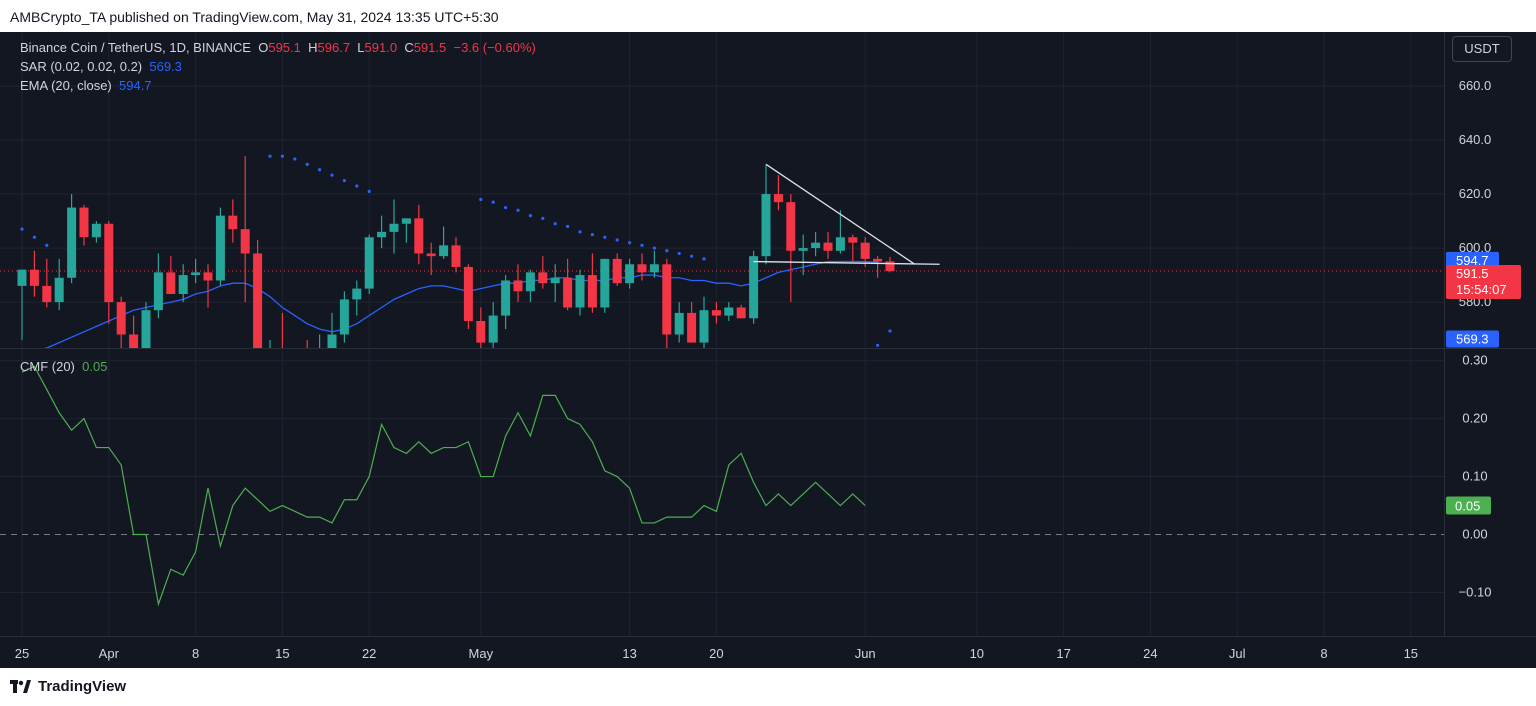 This screenshot has height=706, width=1536. I want to click on x-tick-label: Apr, so click(109, 653).